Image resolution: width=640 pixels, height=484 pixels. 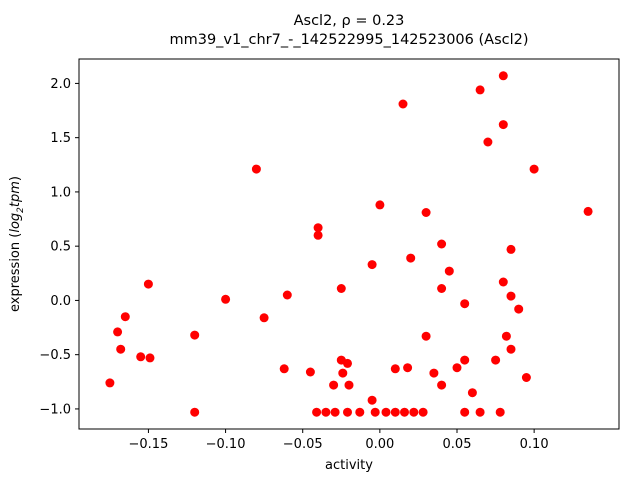 What do you see at coordinates (16, 194) in the screenshot?
I see `y-axis-label-tpm: tpm` at bounding box center [16, 194].